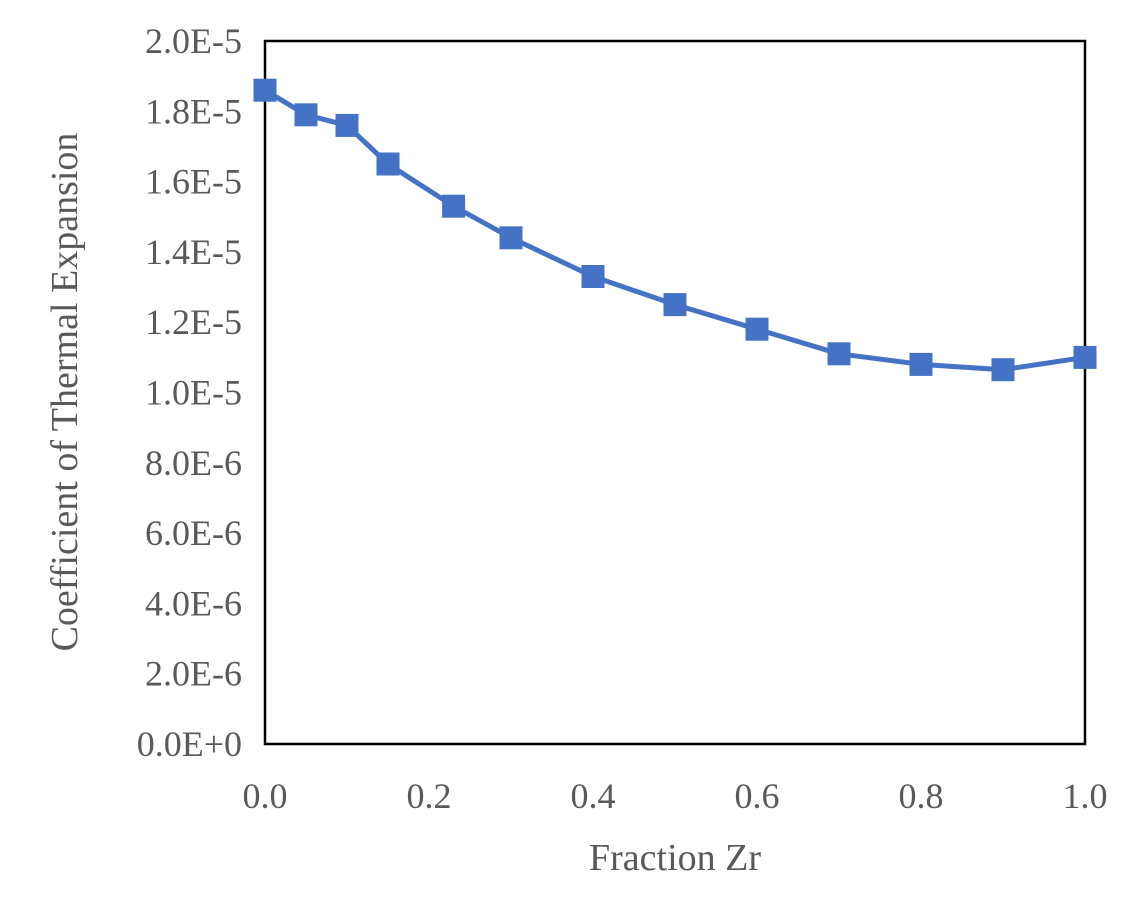 Image resolution: width=1145 pixels, height=918 pixels. What do you see at coordinates (675, 858) in the screenshot?
I see `x-axis-title: Fraction Zr` at bounding box center [675, 858].